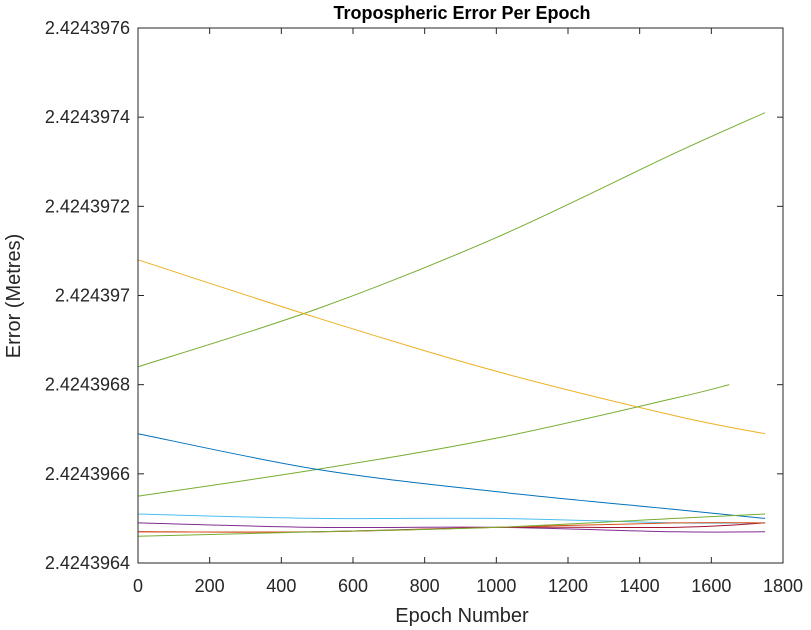 The image size is (811, 630). Describe the element at coordinates (711, 586) in the screenshot. I see `x-tick-label: 1600` at that location.